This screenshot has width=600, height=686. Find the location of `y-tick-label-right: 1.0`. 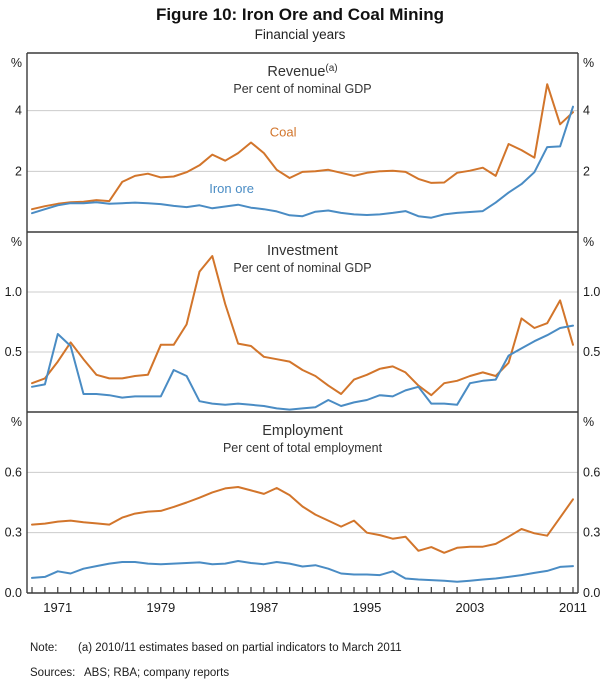

y-tick-label-right: 1.0 is located at coordinates (591, 292).